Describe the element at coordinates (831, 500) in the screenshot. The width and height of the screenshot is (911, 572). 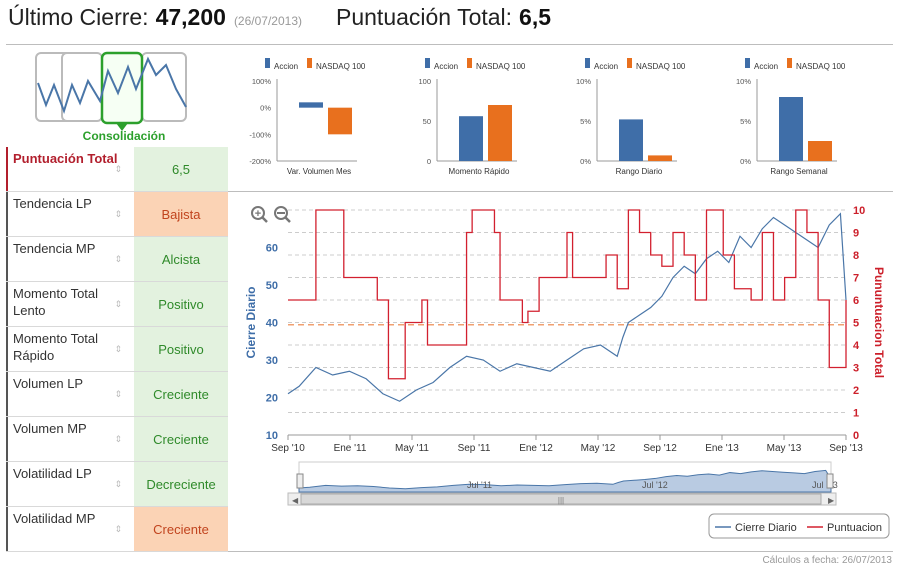
I see `scroll-right-arrow-icon: ▶` at that location.